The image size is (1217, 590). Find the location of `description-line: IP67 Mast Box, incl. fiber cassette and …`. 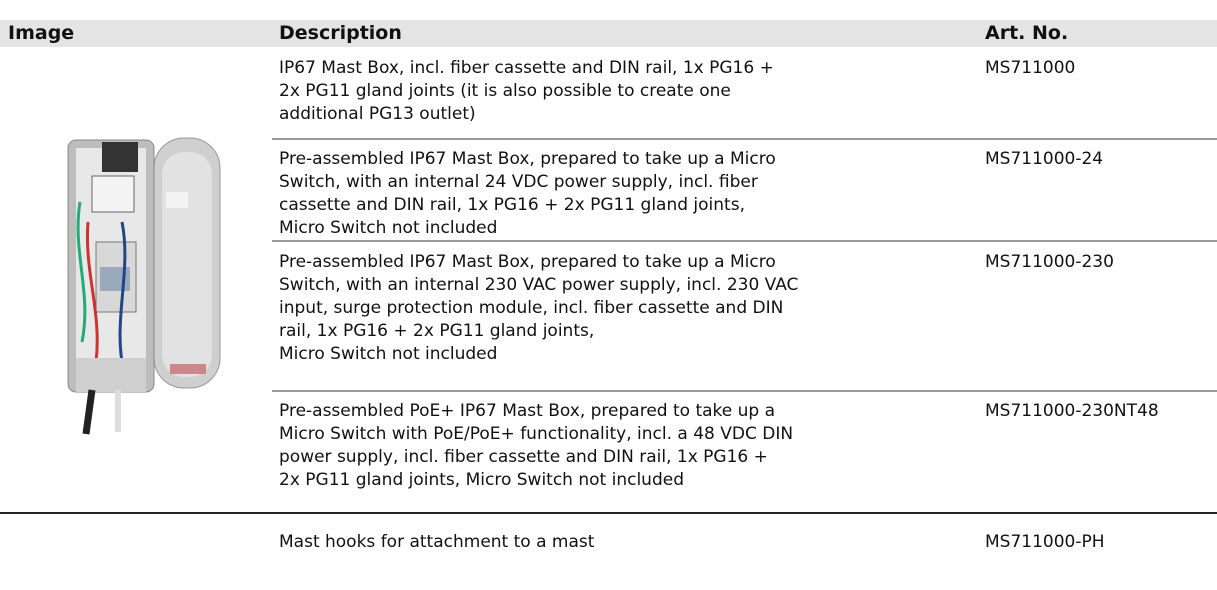

description-line: IP67 Mast Box, incl. fiber cassette and … is located at coordinates (526, 67).